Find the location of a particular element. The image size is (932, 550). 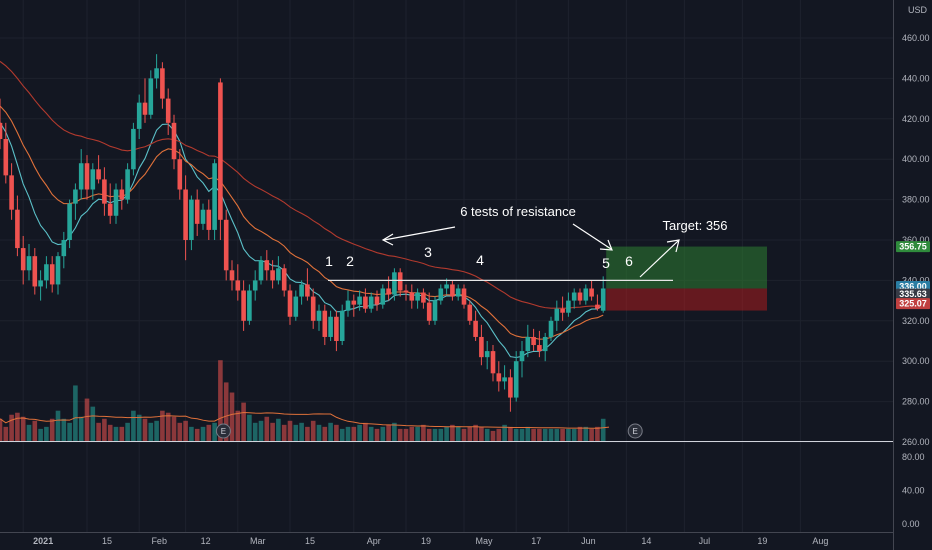

price-tag-box is located at coordinates (913, 304).